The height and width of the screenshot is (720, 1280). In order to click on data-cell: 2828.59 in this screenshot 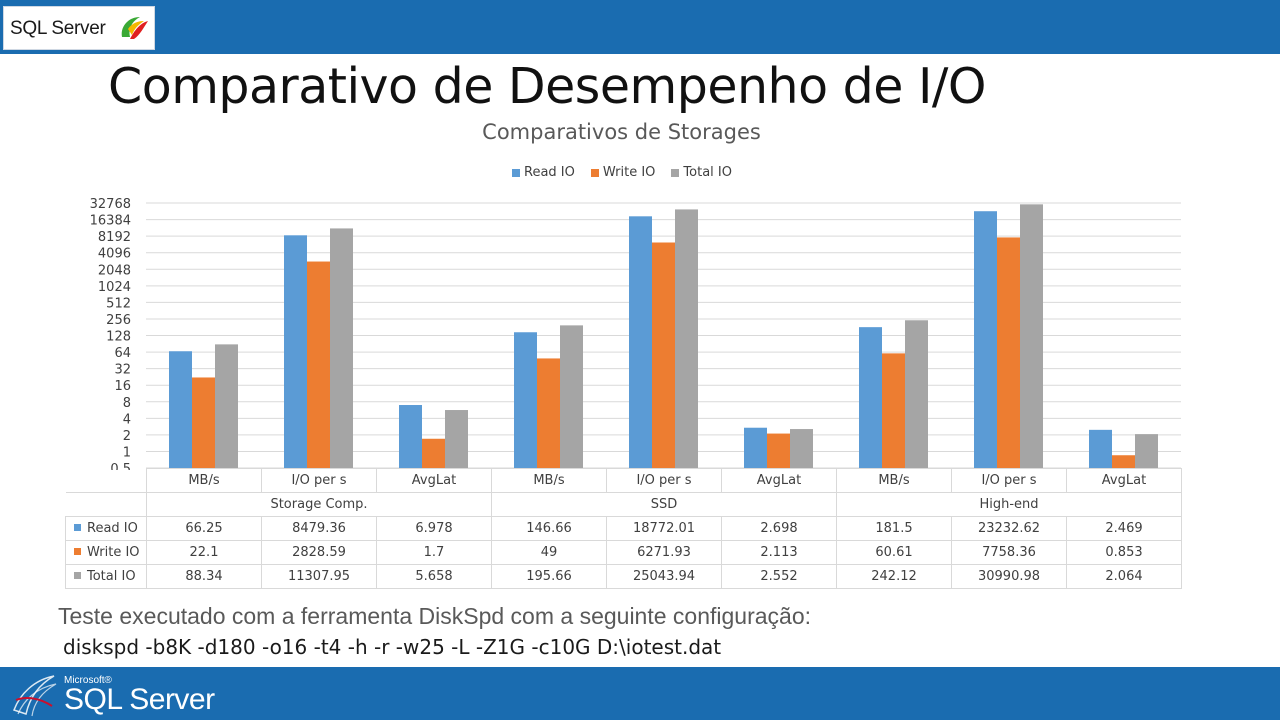, I will do `click(319, 552)`.